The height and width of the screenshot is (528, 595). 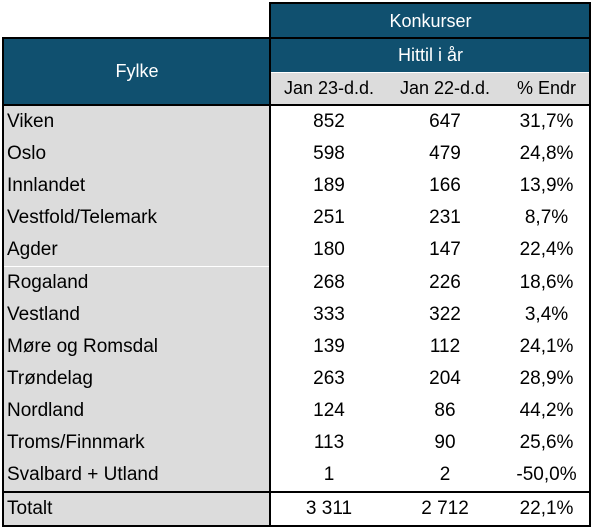 What do you see at coordinates (546, 410) in the screenshot?
I see `row-pct: 44,2%` at bounding box center [546, 410].